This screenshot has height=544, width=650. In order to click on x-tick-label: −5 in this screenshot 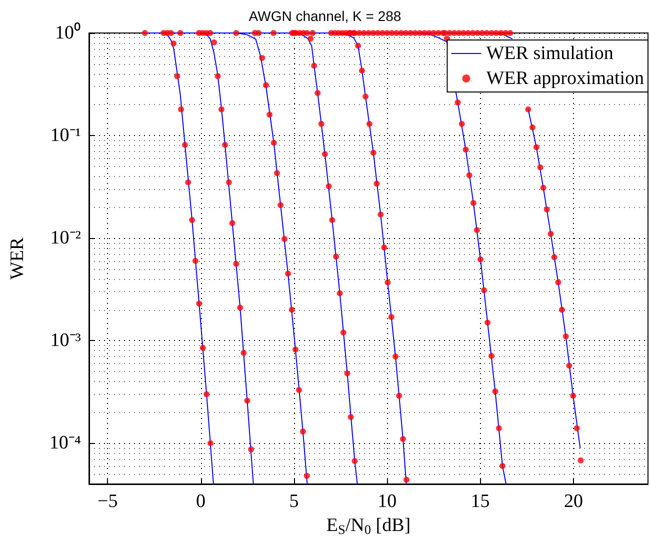, I will do `click(108, 501)`.